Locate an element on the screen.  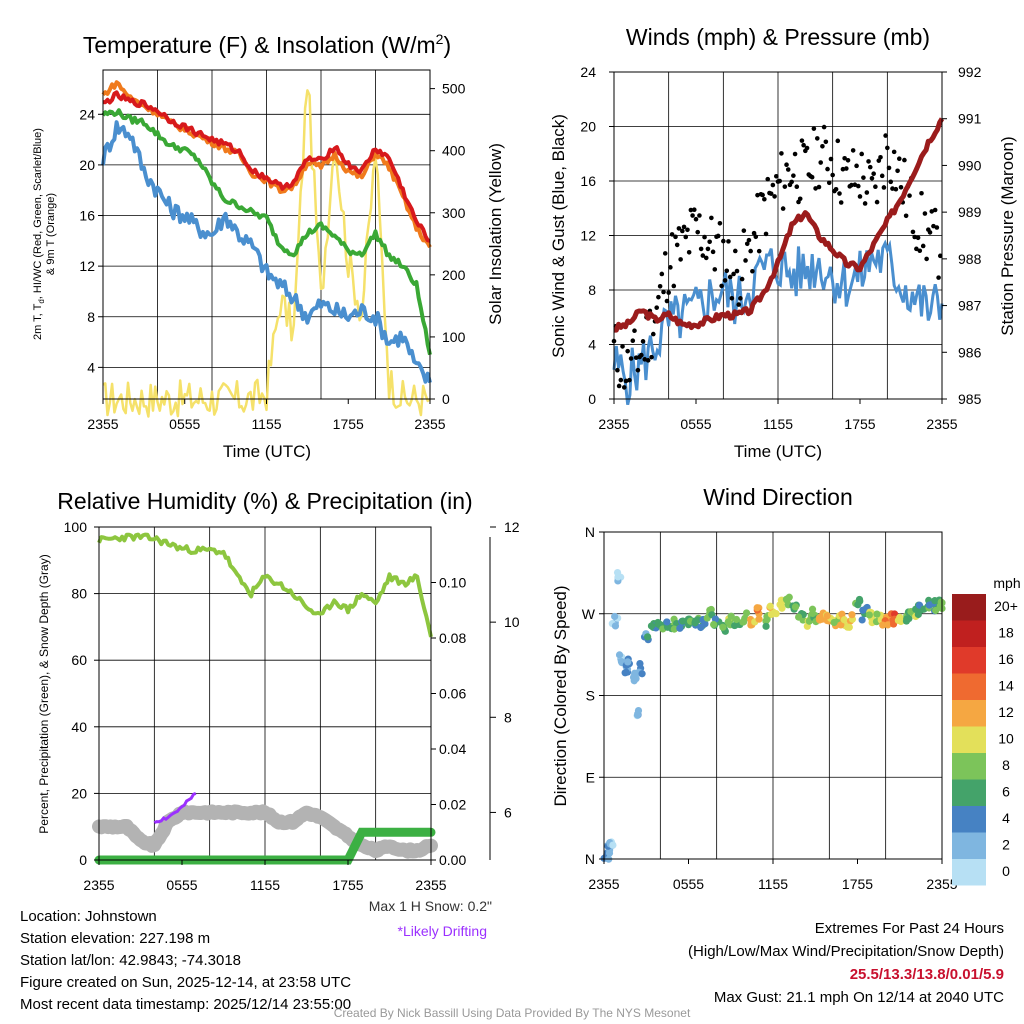
rh-y3-tick-label: 8 is located at coordinates (508, 717).